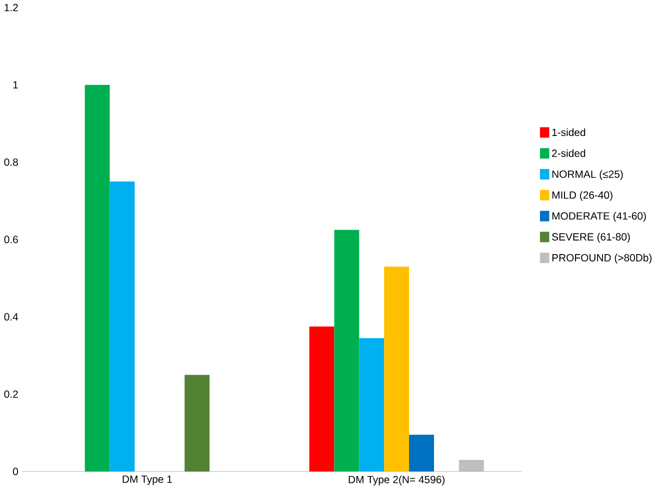 This screenshot has height=489, width=658. What do you see at coordinates (569, 132) in the screenshot?
I see `legend-label: 1-sided` at bounding box center [569, 132].